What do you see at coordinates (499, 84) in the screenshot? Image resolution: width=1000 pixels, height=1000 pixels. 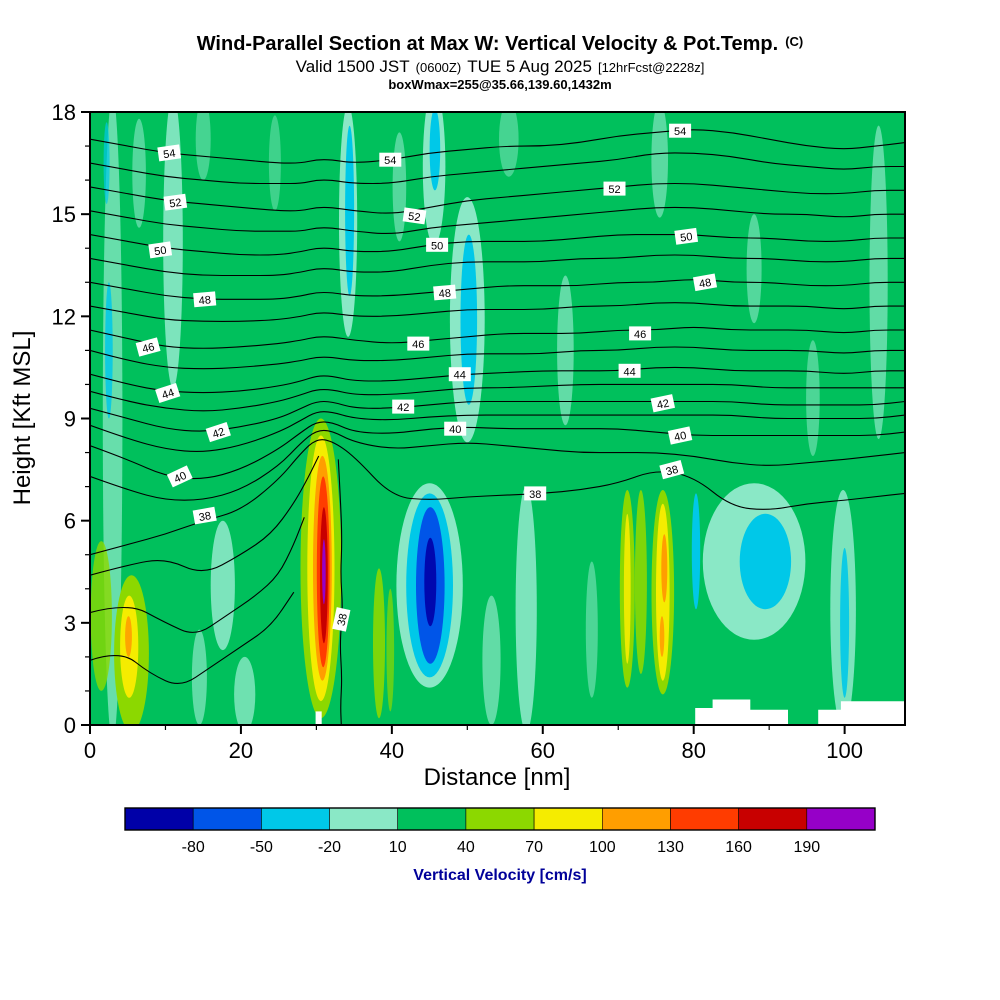 I see `boxwmax-annotation: boxWmax=255@35.66,139.60,1432m` at bounding box center [499, 84].